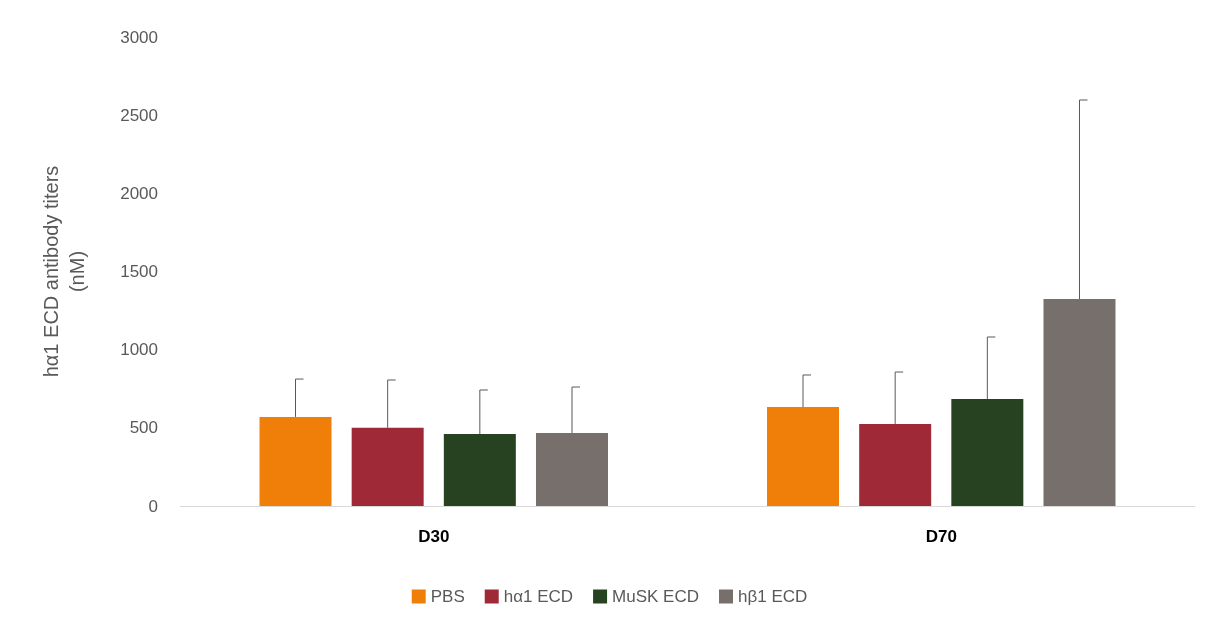 Image resolution: width=1219 pixels, height=618 pixels. Describe the element at coordinates (434, 536) in the screenshot. I see `x-tick-label: D30` at that location.